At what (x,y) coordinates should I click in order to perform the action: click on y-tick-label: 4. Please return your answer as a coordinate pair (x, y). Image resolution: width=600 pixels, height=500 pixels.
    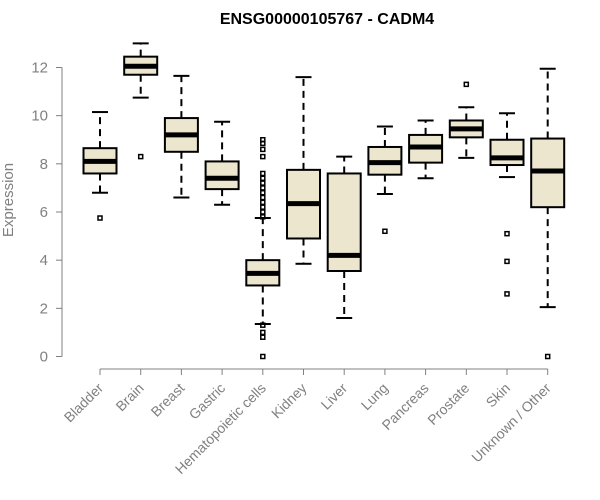
    Looking at the image, I should click on (44, 260).